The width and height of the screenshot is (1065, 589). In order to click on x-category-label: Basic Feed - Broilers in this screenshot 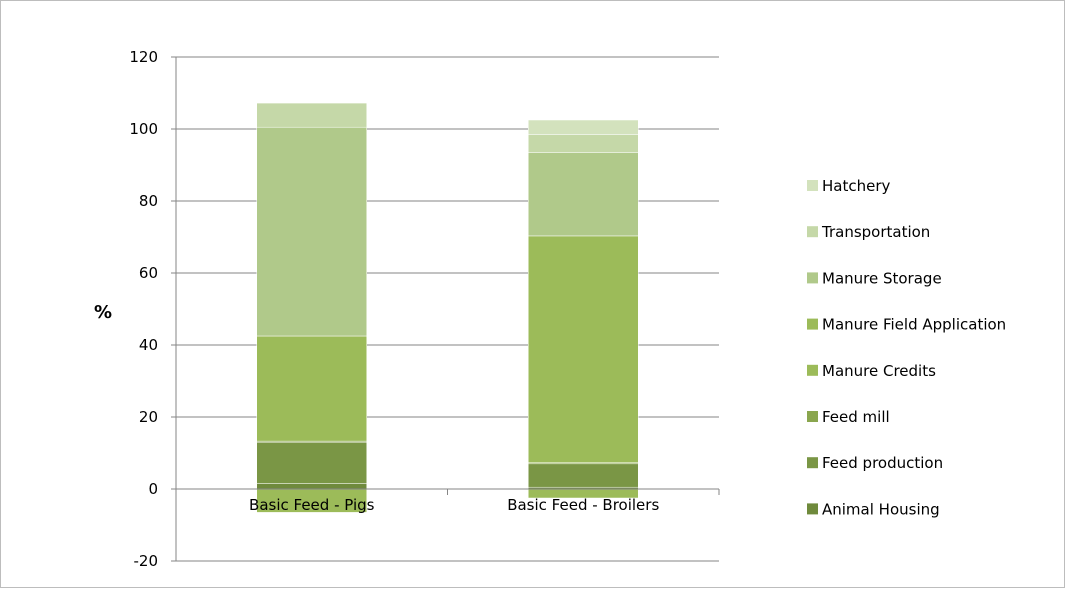, I will do `click(583, 505)`.